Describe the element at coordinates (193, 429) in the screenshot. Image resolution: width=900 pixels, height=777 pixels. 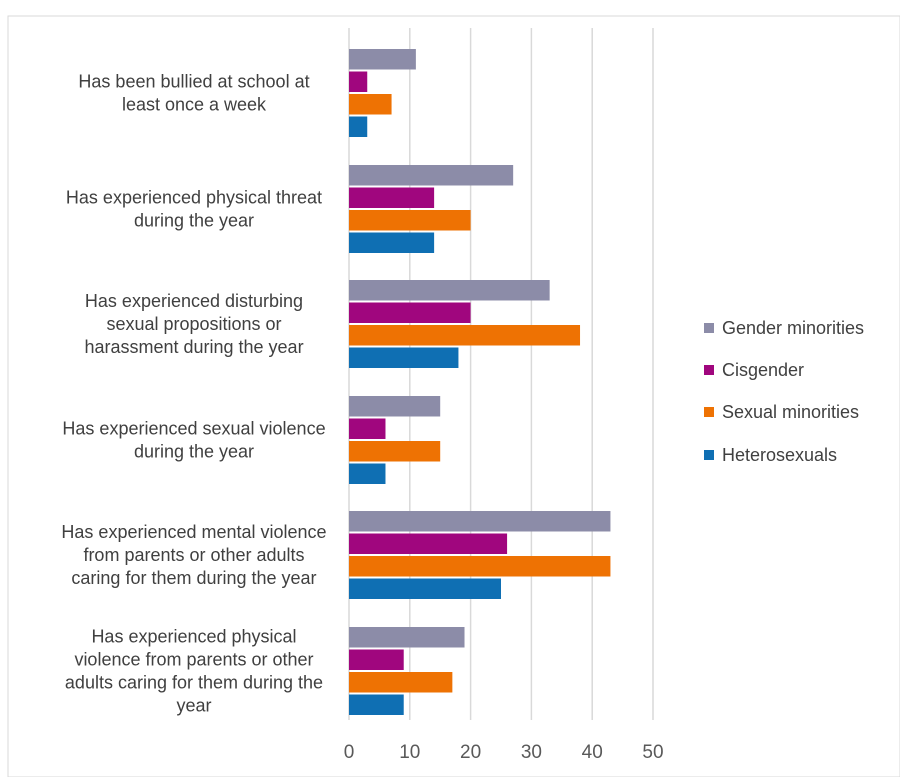
I see `category-label: Has experienced sexual violence` at that location.